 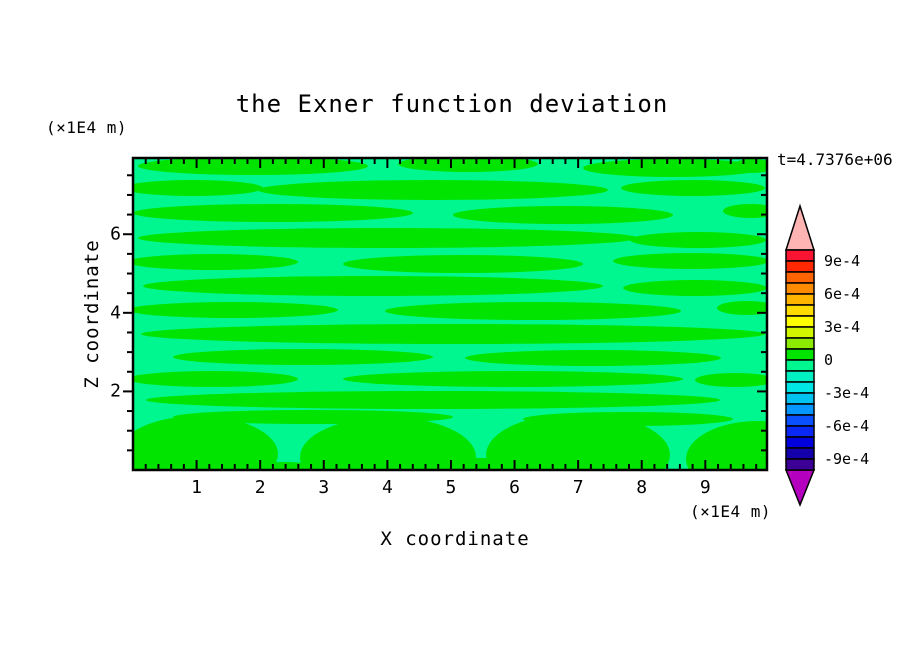 What do you see at coordinates (847, 459) in the screenshot?
I see `colorbar-label: -9e-4` at bounding box center [847, 459].